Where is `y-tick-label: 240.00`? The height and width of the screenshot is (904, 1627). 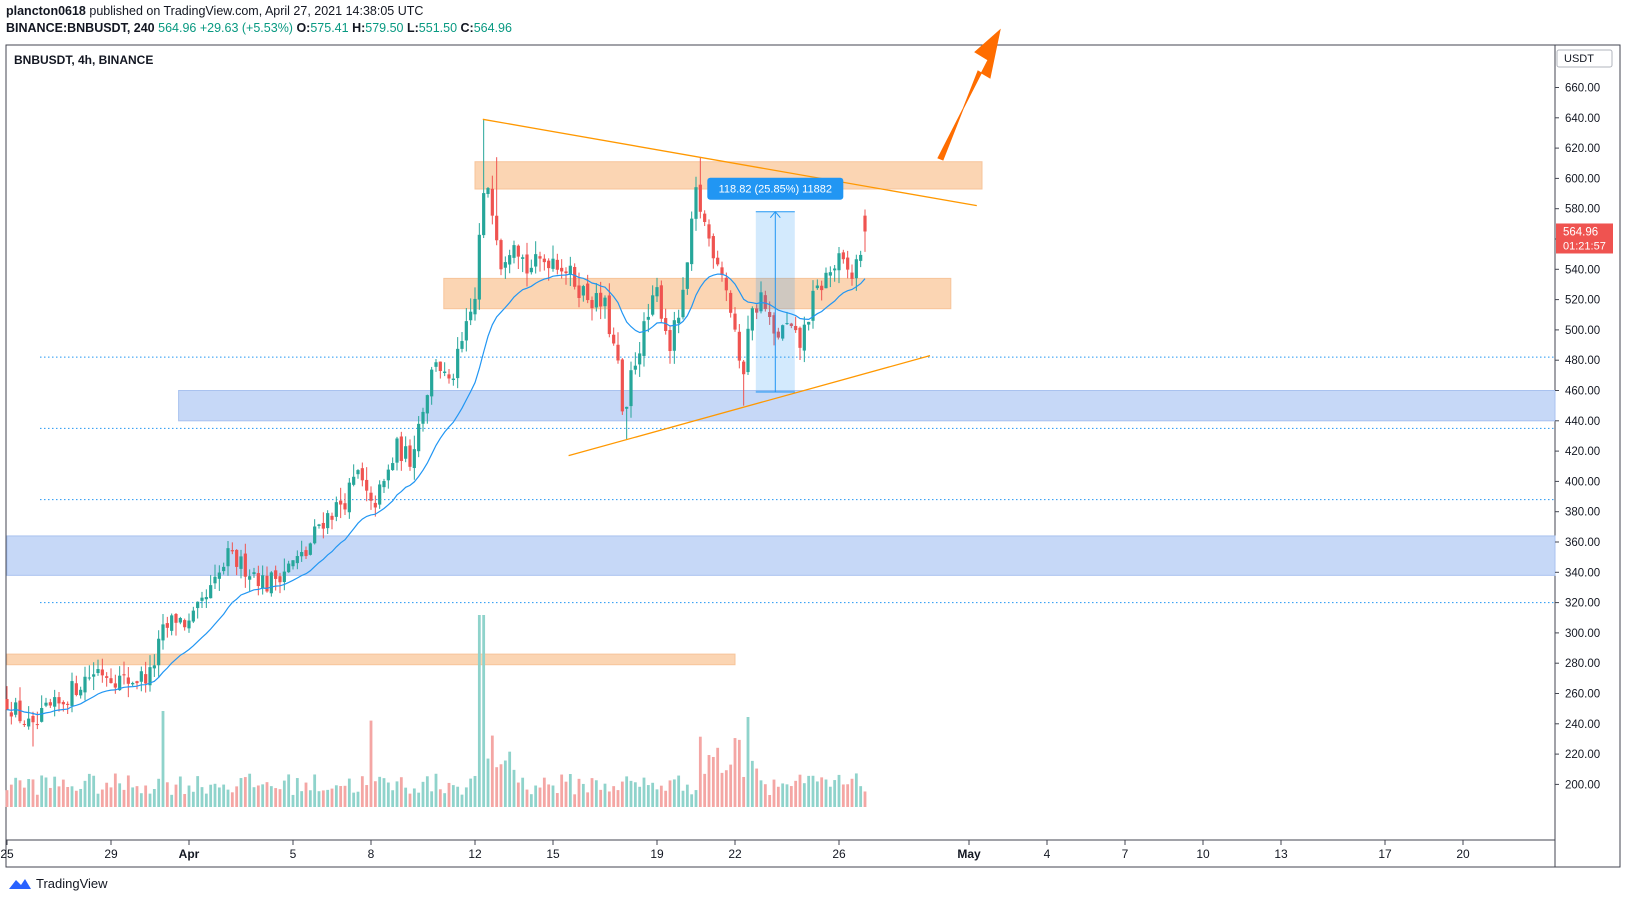 y-tick-label: 240.00 is located at coordinates (1582, 725).